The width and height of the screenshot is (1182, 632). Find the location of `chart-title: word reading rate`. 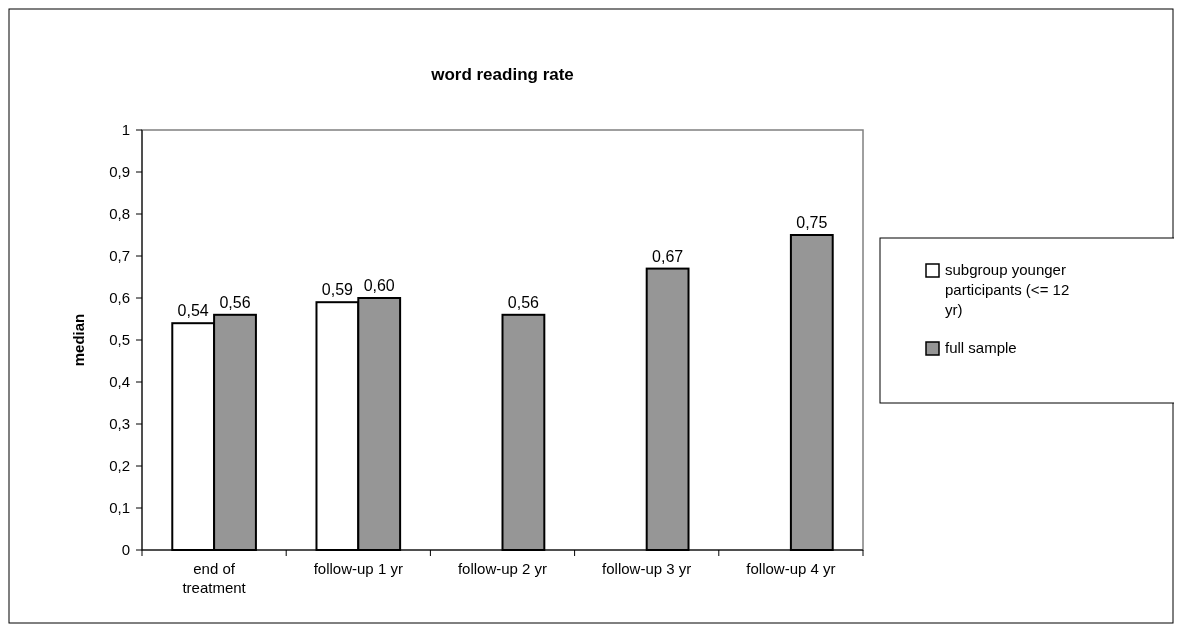

chart-title: word reading rate is located at coordinates (502, 74).